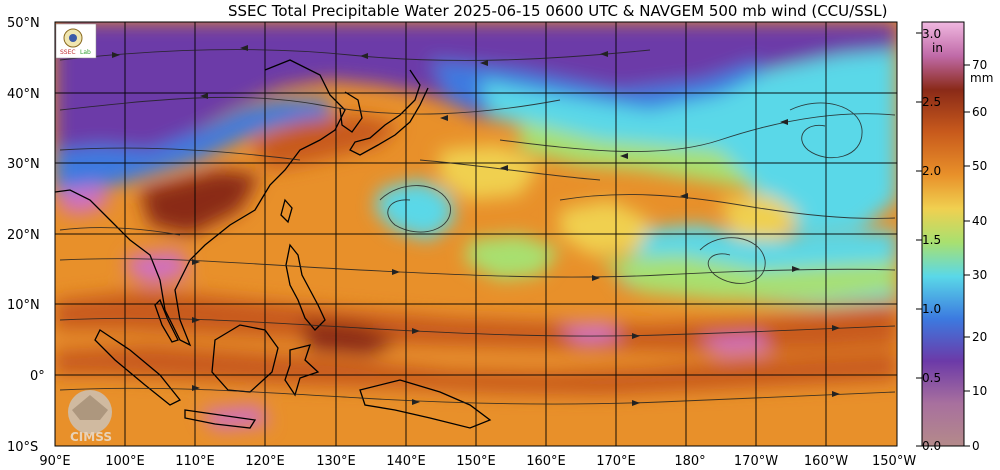 This screenshot has height=470, width=1000. I want to click on lon-label: 170°W, so click(756, 461).